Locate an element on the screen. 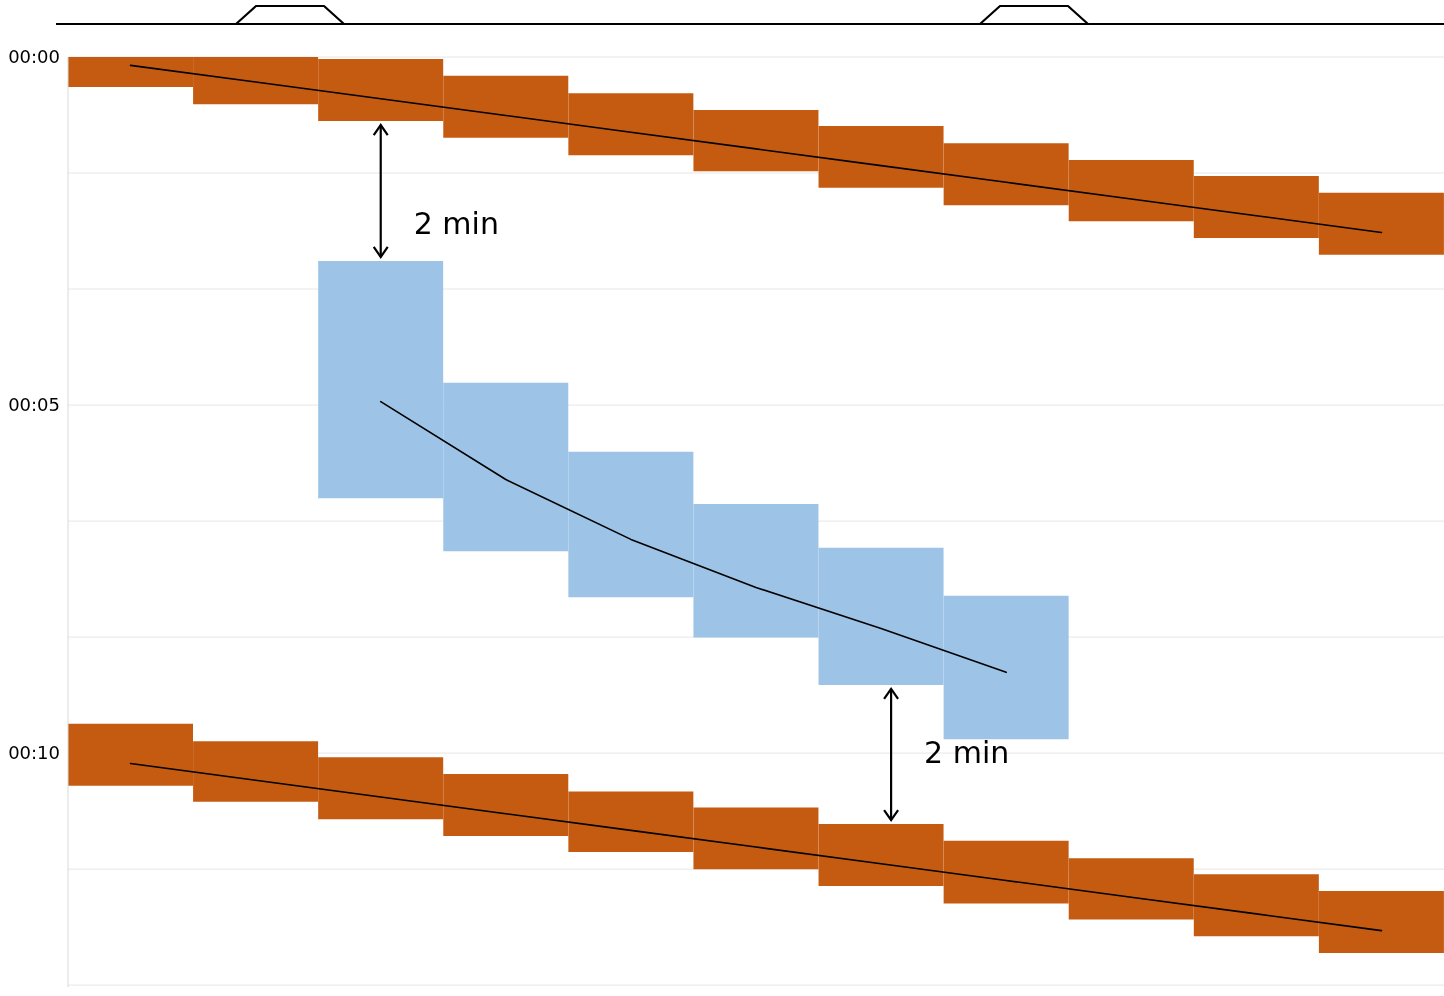 The height and width of the screenshot is (996, 1444). y-tick-label: 00:10 is located at coordinates (34, 753).